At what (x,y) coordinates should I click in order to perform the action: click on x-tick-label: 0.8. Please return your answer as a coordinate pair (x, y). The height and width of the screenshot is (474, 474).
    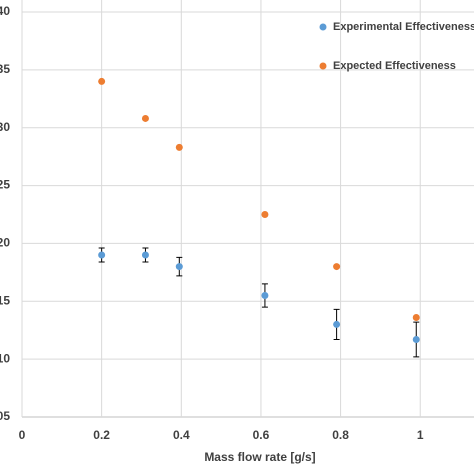
    Looking at the image, I should click on (340, 435).